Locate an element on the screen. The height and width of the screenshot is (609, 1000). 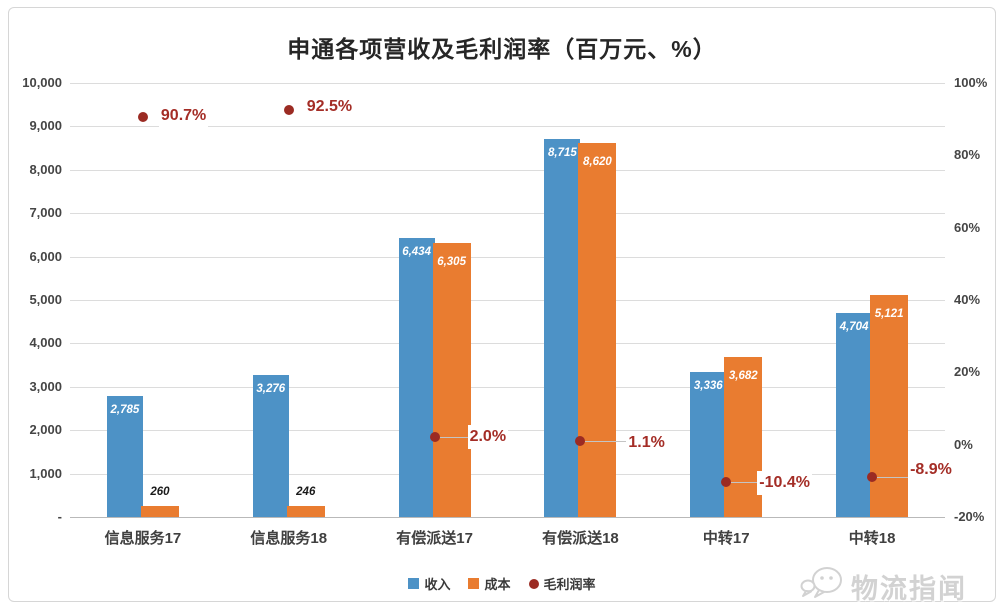
bar-value-label: 4,704 is located at coordinates (854, 326).